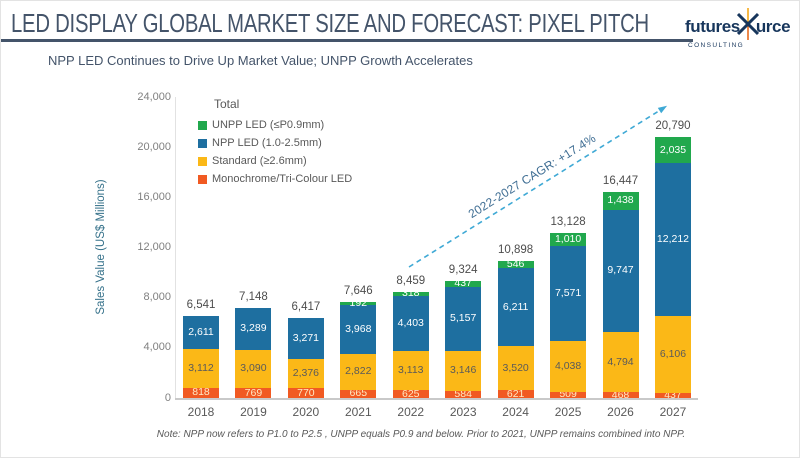  Describe the element at coordinates (411, 280) in the screenshot. I see `bar-total-label: 8,459` at that location.